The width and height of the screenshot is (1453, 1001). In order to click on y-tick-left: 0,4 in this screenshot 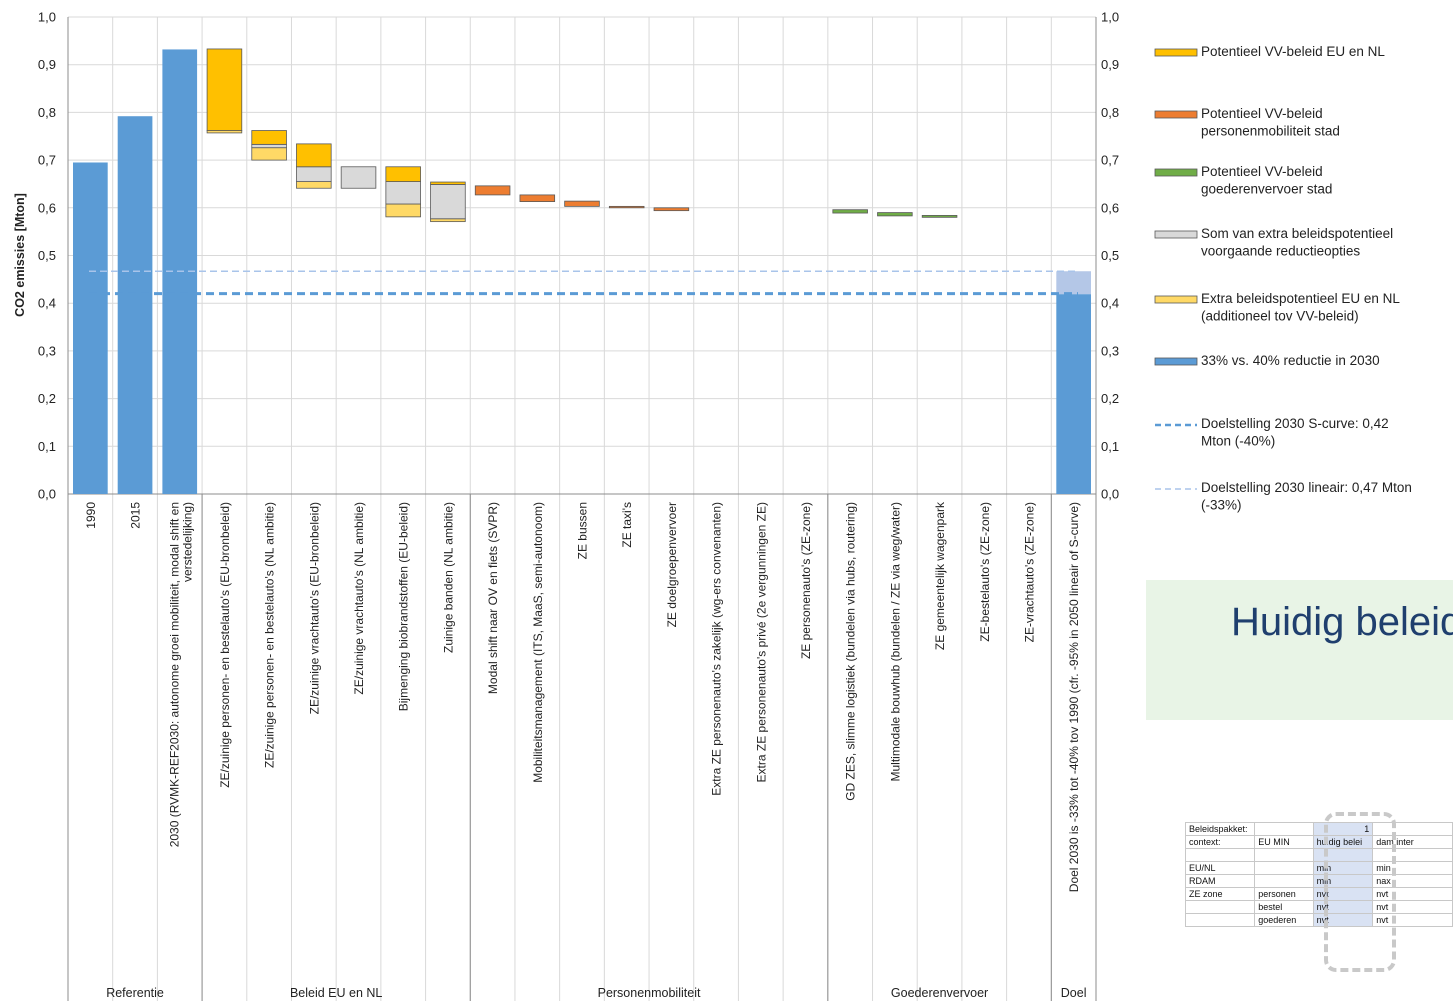, I will do `click(47, 303)`.